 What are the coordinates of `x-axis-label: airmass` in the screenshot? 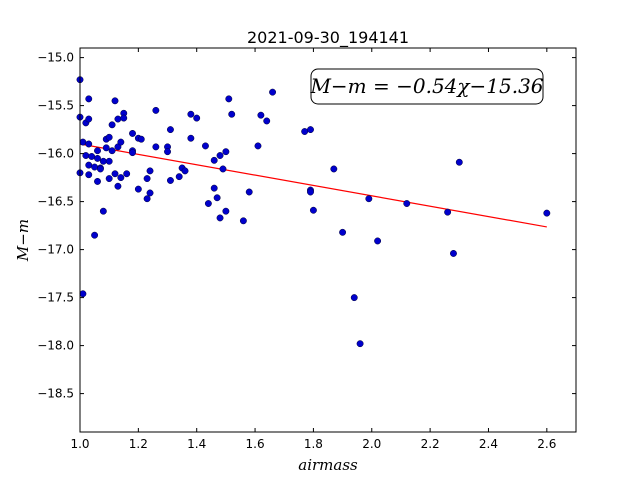 It's located at (328, 465).